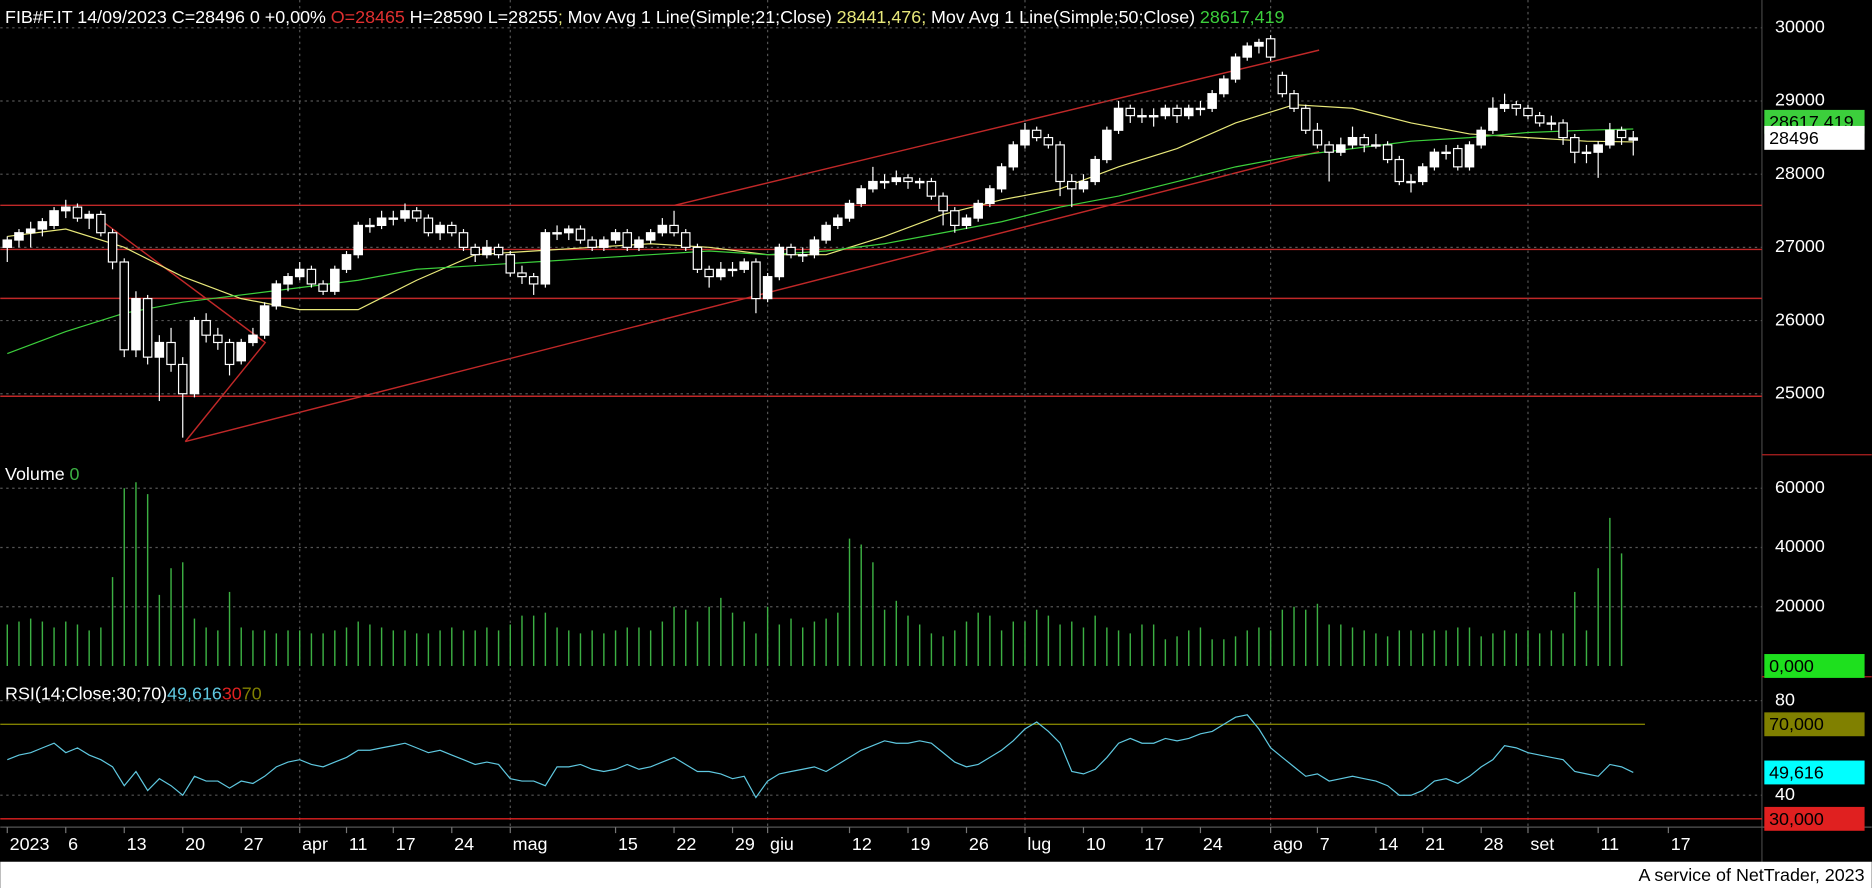 Image resolution: width=1872 pixels, height=888 pixels. I want to click on y-tick-label: 28000, so click(1800, 173).